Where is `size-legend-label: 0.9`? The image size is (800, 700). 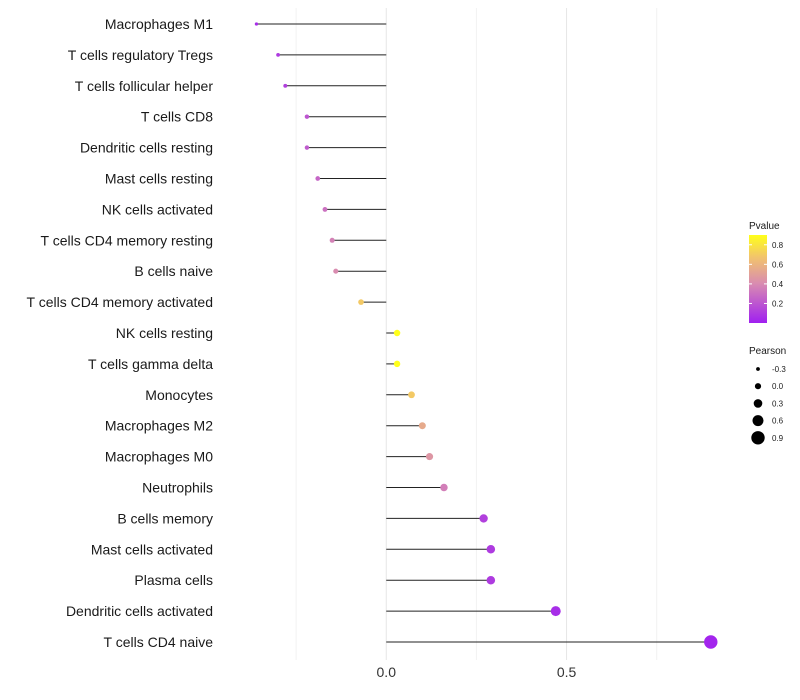 size-legend-label: 0.9 is located at coordinates (778, 438).